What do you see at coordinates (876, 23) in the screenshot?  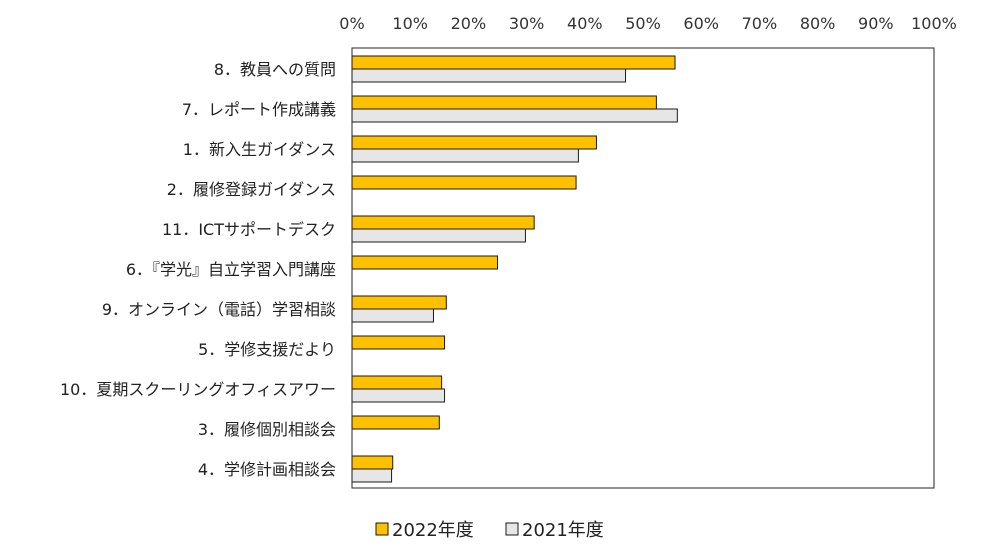 I see `x-tick-label: 90%` at bounding box center [876, 23].